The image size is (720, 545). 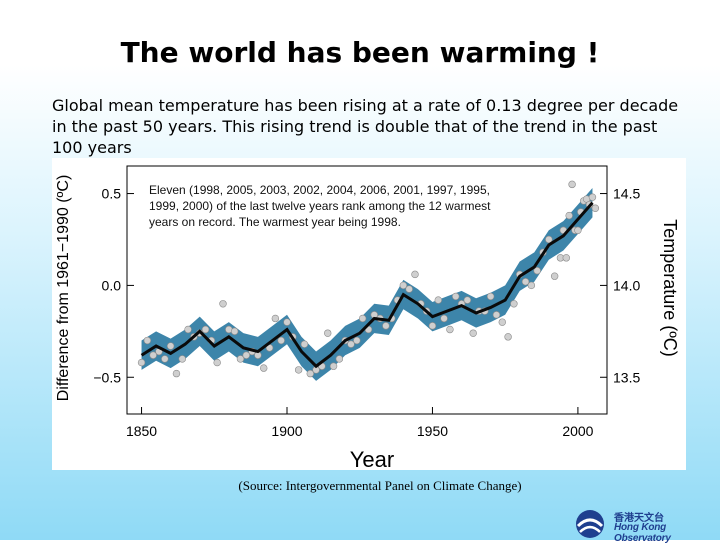 What do you see at coordinates (577, 431) in the screenshot?
I see `x-tick-label: 2000` at bounding box center [577, 431].